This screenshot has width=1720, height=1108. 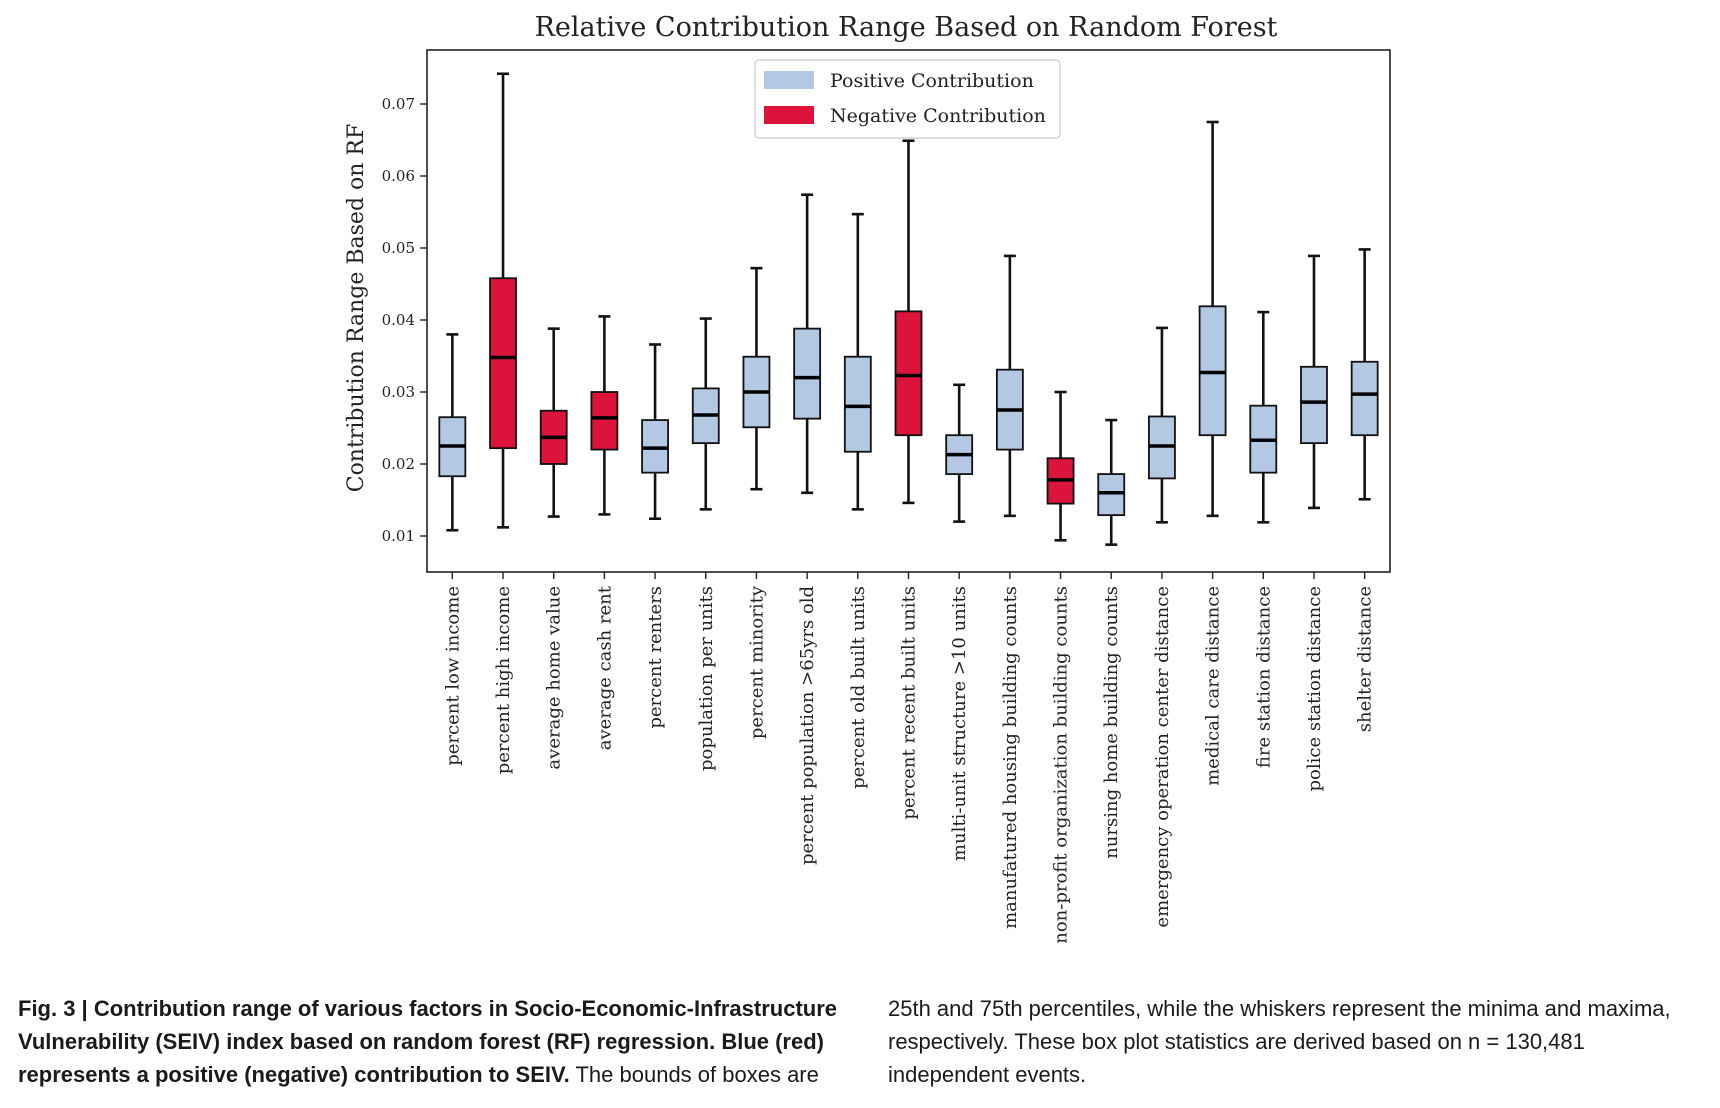 I want to click on legend-frame, so click(x=907, y=99).